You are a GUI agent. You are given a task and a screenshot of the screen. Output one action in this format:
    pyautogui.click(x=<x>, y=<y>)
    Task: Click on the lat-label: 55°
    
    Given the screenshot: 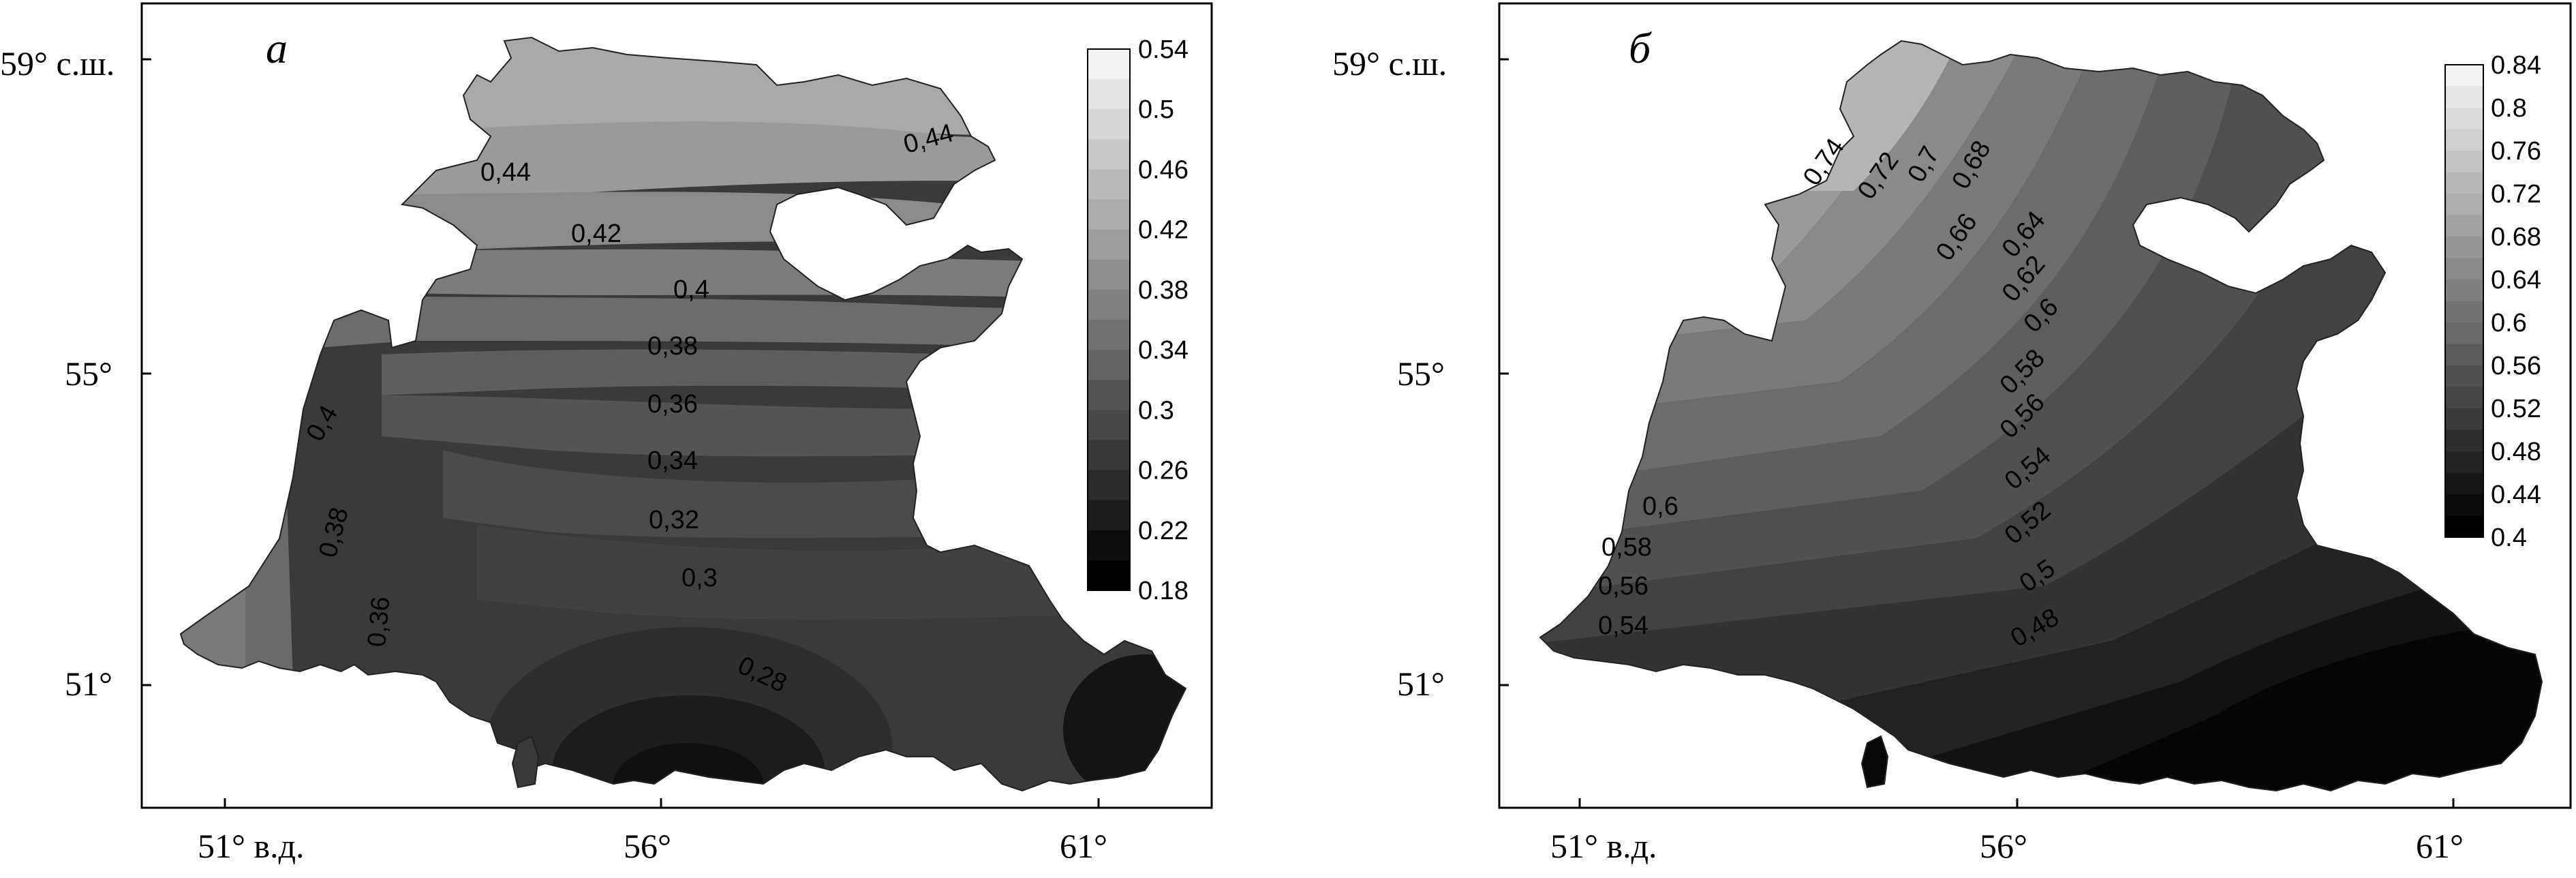 What is the action you would take?
    pyautogui.click(x=1421, y=374)
    